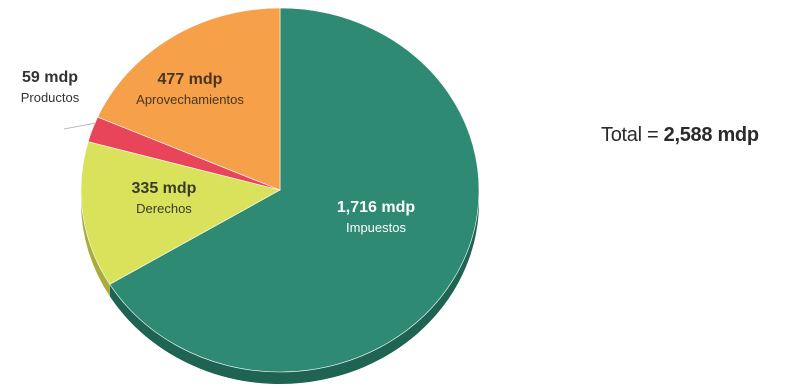 The image size is (808, 389). I want to click on slice-derechos, so click(180, 213).